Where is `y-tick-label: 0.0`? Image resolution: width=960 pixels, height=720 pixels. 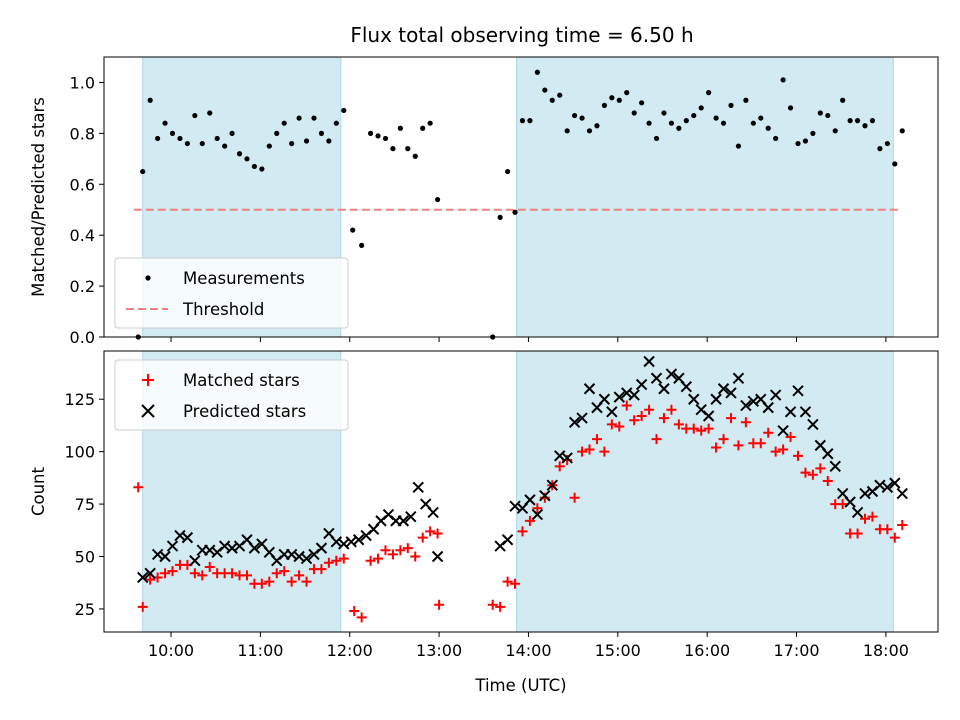 y-tick-label: 0.0 is located at coordinates (82, 337).